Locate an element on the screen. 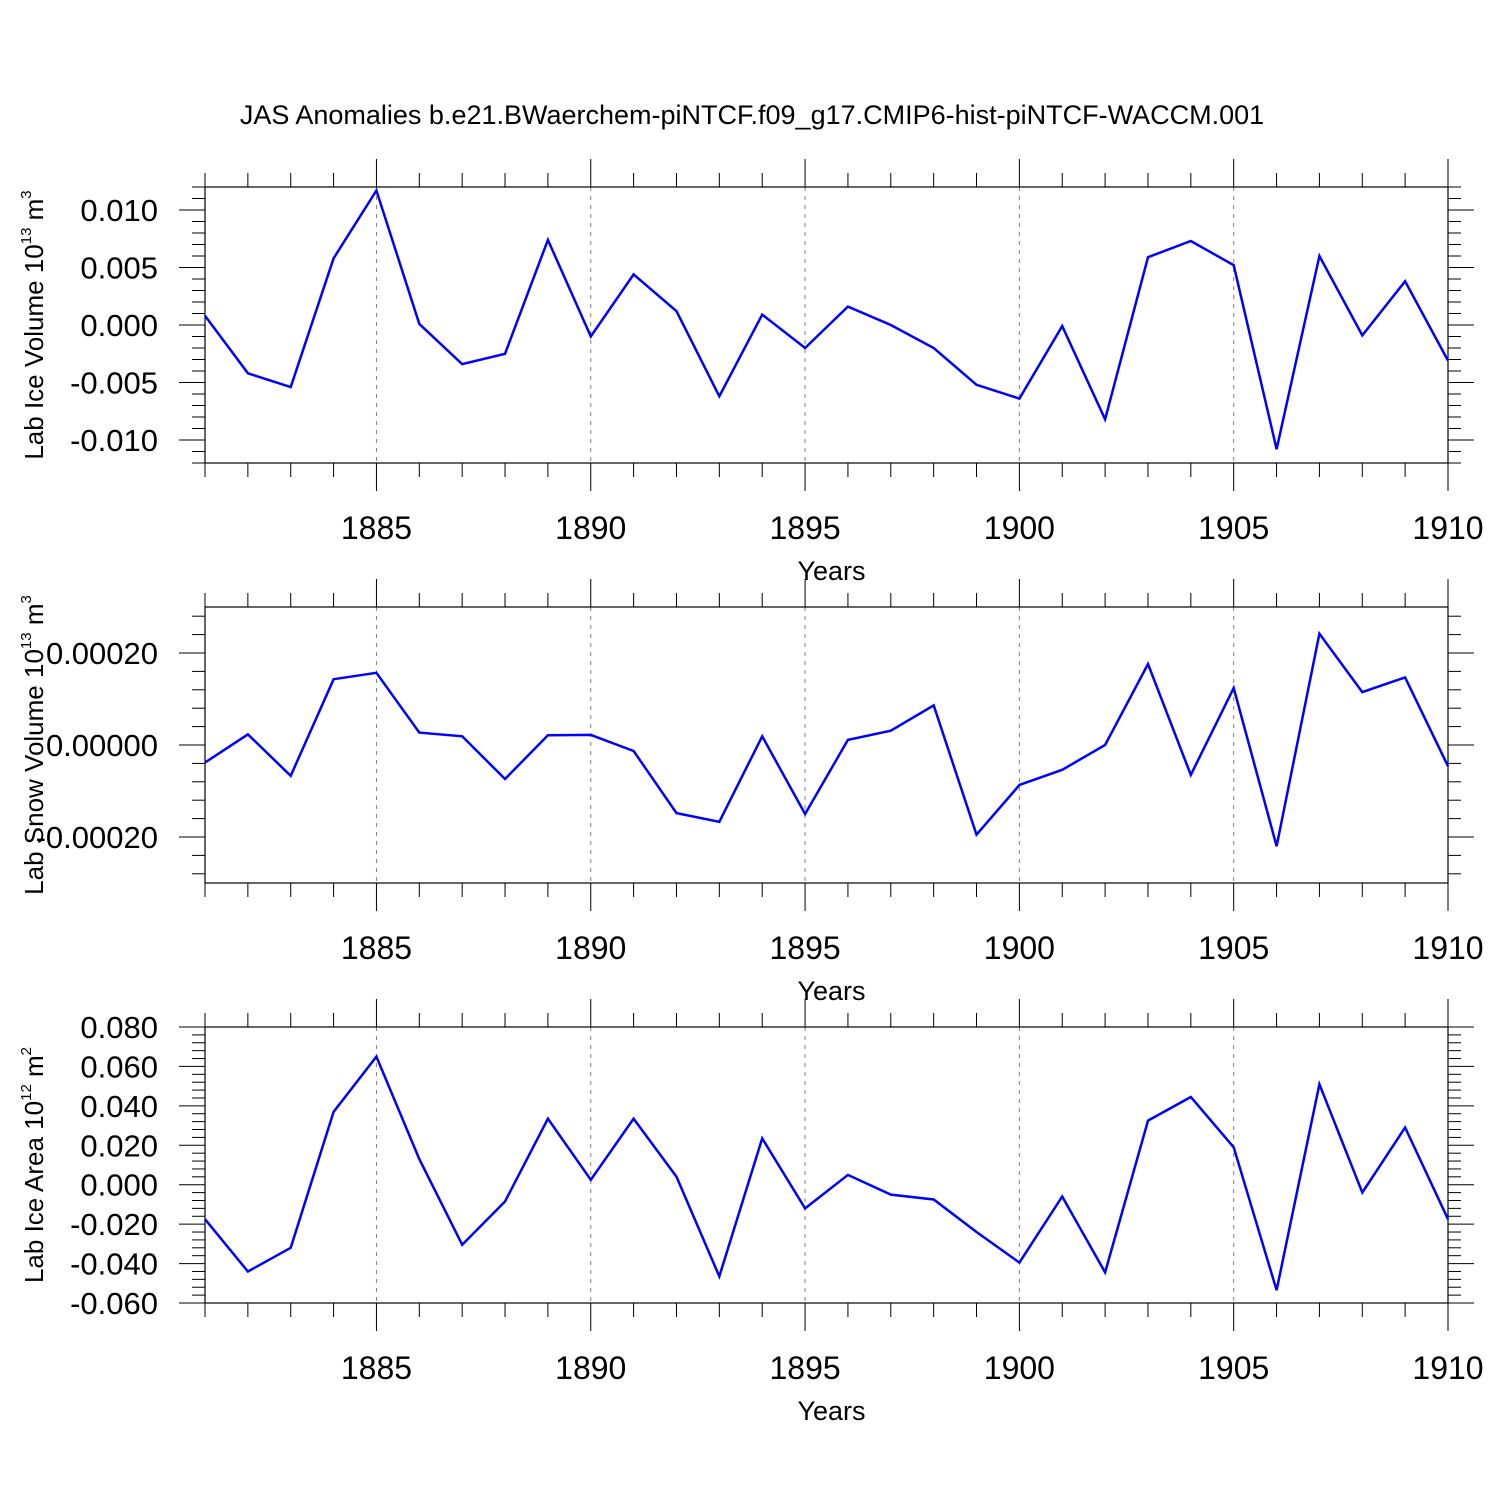 This screenshot has width=1500, height=1500. y-tick-label: 0.00000 is located at coordinates (102, 745).